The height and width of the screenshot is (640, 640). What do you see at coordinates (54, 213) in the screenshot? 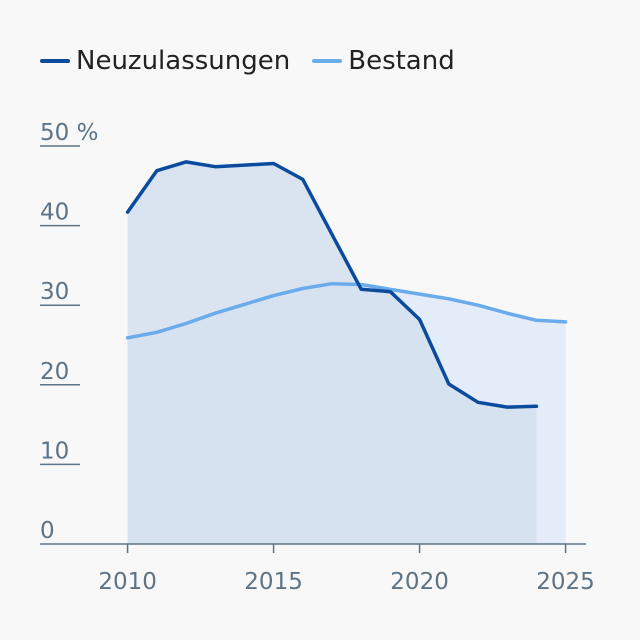
I see `y-tick-label: 40` at bounding box center [54, 213].